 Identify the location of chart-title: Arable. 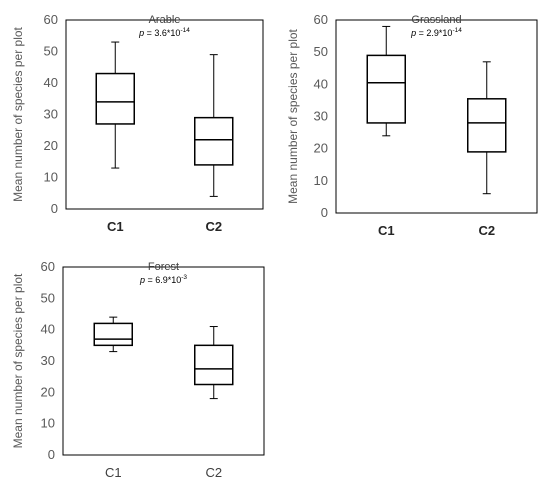
(165, 20).